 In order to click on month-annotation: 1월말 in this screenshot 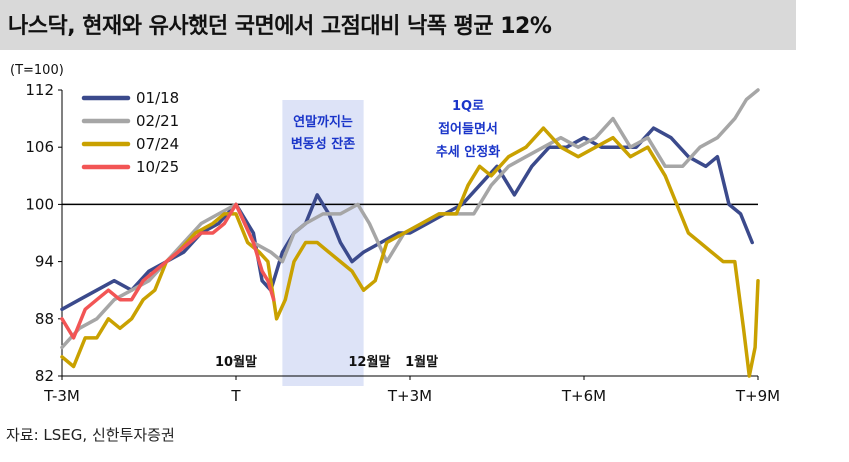, I will do `click(421, 362)`.